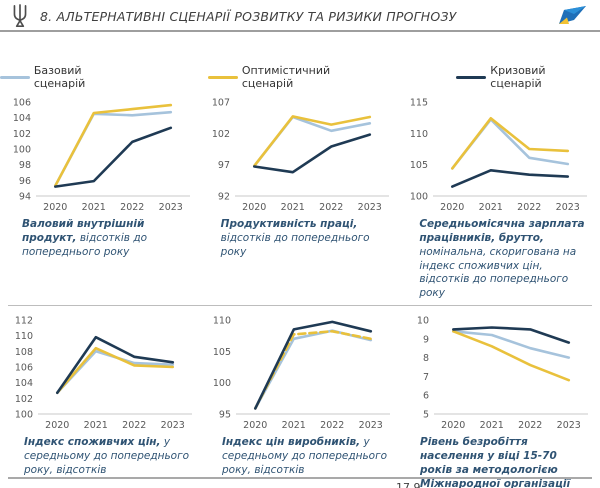 The height and width of the screenshot is (488, 600). I want to click on legend-swatch-crisis, so click(471, 77).